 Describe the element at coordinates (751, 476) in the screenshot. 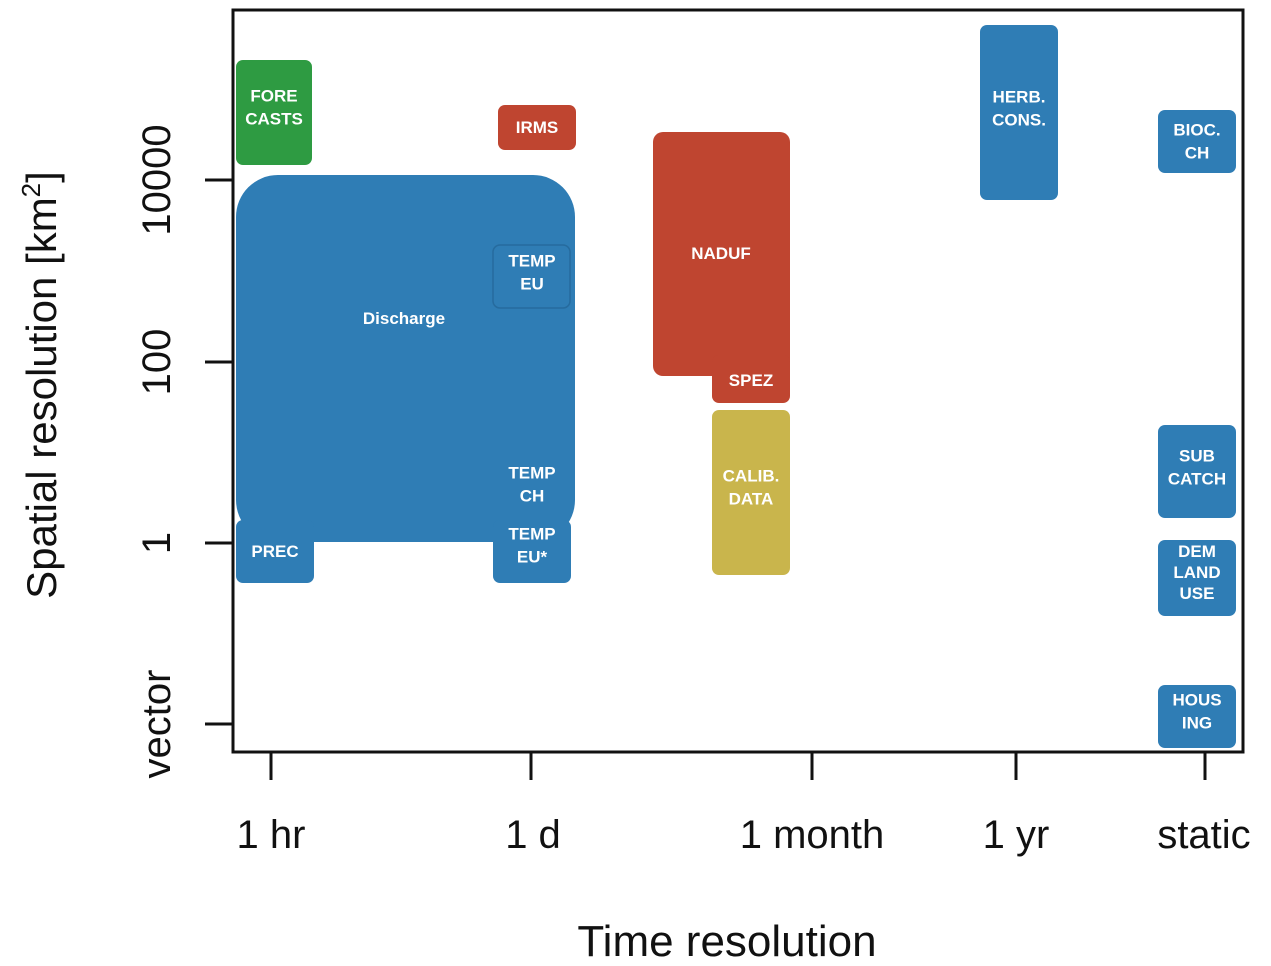

I see `box-label: CALIB.` at that location.